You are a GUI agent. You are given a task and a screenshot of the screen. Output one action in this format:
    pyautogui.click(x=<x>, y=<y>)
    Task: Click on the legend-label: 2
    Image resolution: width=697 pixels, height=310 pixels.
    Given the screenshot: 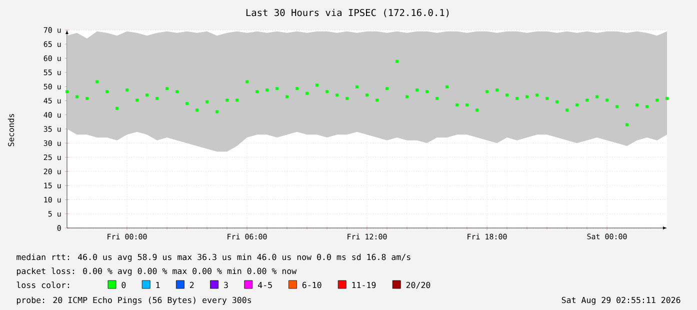 What is the action you would take?
    pyautogui.click(x=192, y=285)
    